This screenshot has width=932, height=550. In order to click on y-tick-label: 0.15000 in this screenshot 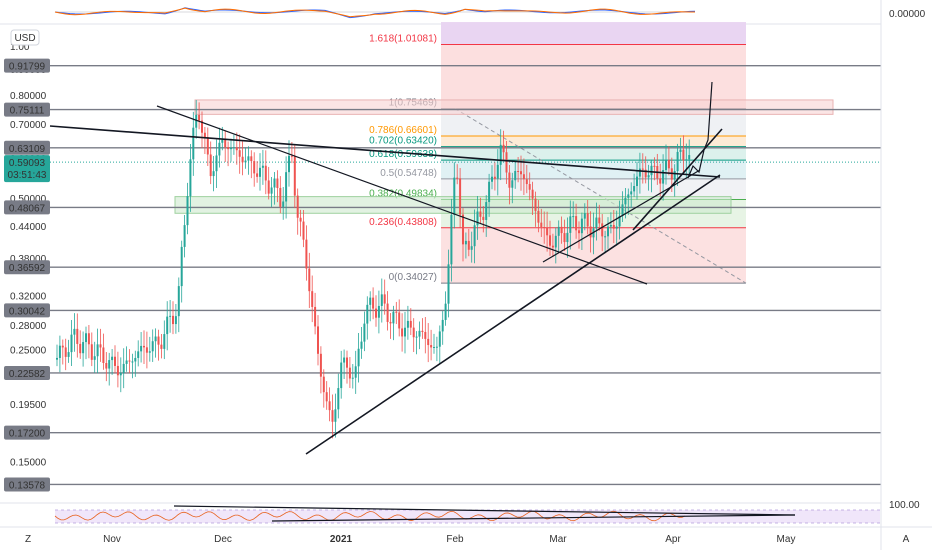, I will do `click(28, 463)`.